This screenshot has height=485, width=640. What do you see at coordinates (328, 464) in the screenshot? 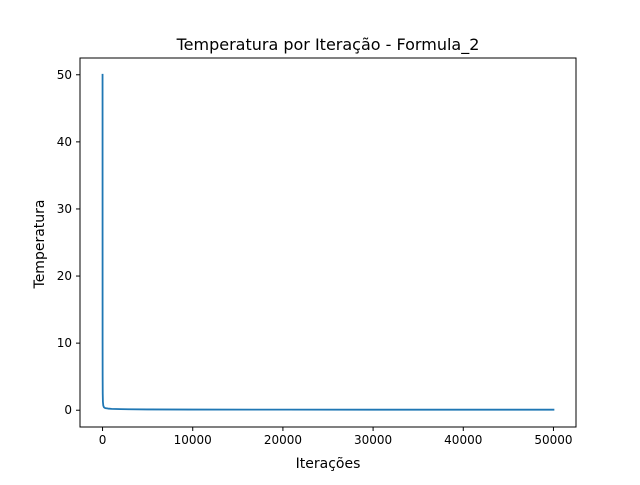
I see `x-axis-label: Iterações` at bounding box center [328, 464].